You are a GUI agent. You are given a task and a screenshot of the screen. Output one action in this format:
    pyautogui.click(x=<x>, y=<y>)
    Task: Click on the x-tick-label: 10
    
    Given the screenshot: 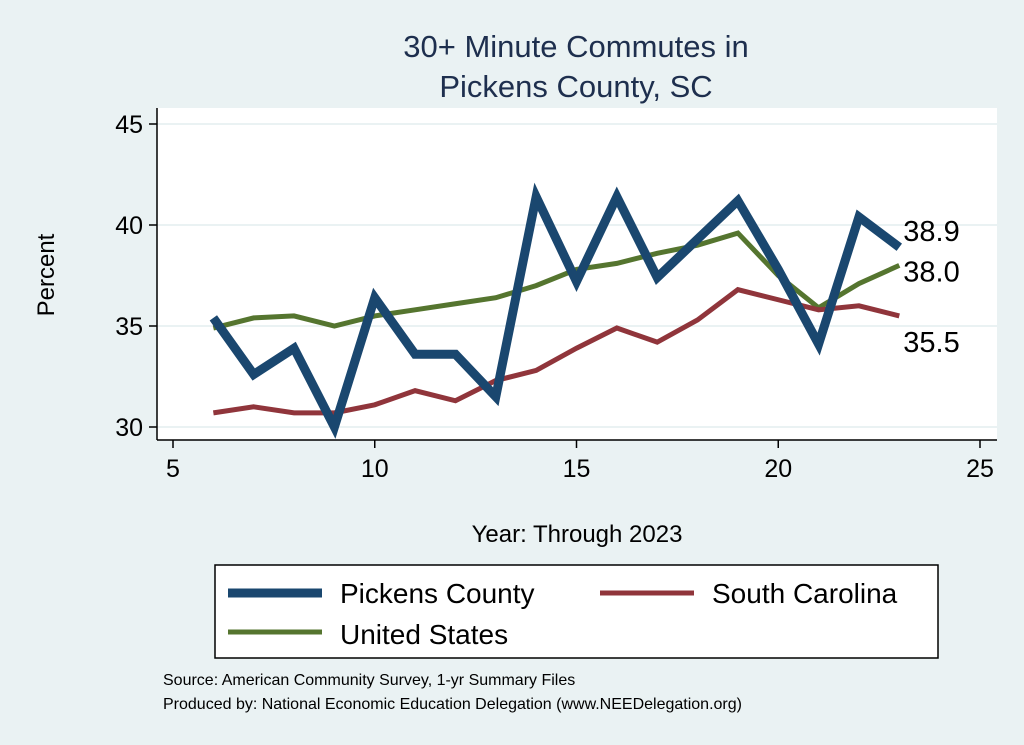 What is the action you would take?
    pyautogui.click(x=375, y=469)
    